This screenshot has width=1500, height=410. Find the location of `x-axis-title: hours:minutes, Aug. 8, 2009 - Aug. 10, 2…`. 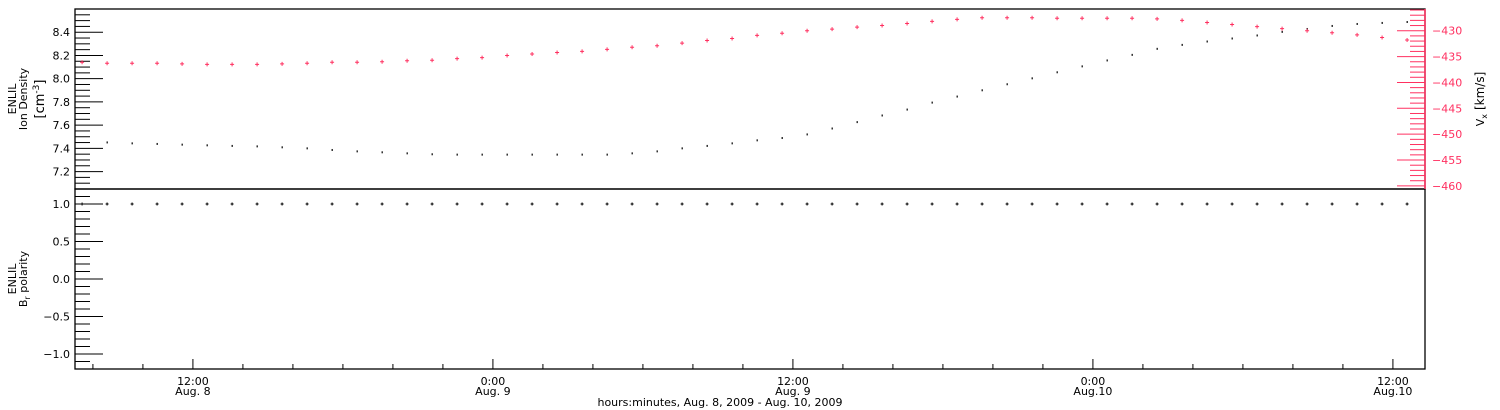

x-axis-title: hours:minutes, Aug. 8, 2009 - Aug. 10, 2… is located at coordinates (719, 402).